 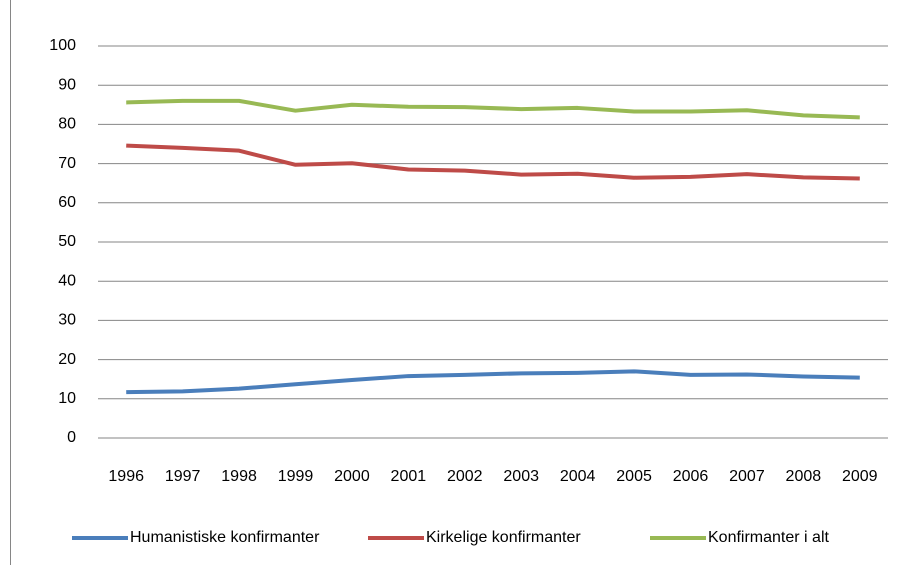 I want to click on y-tick-label: 100, so click(x=62, y=45).